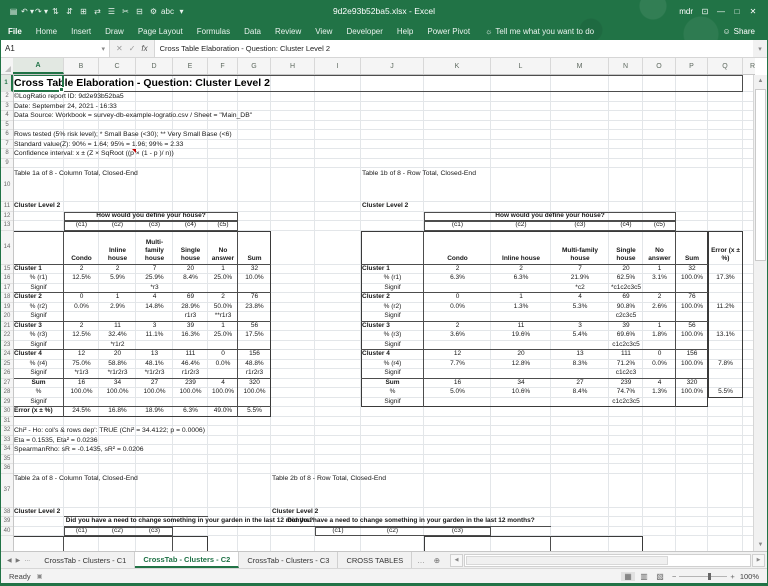 Image resolution: width=768 pixels, height=586 pixels. What do you see at coordinates (437, 560) in the screenshot?
I see `add-sheet-icon: ⊕` at bounding box center [437, 560].